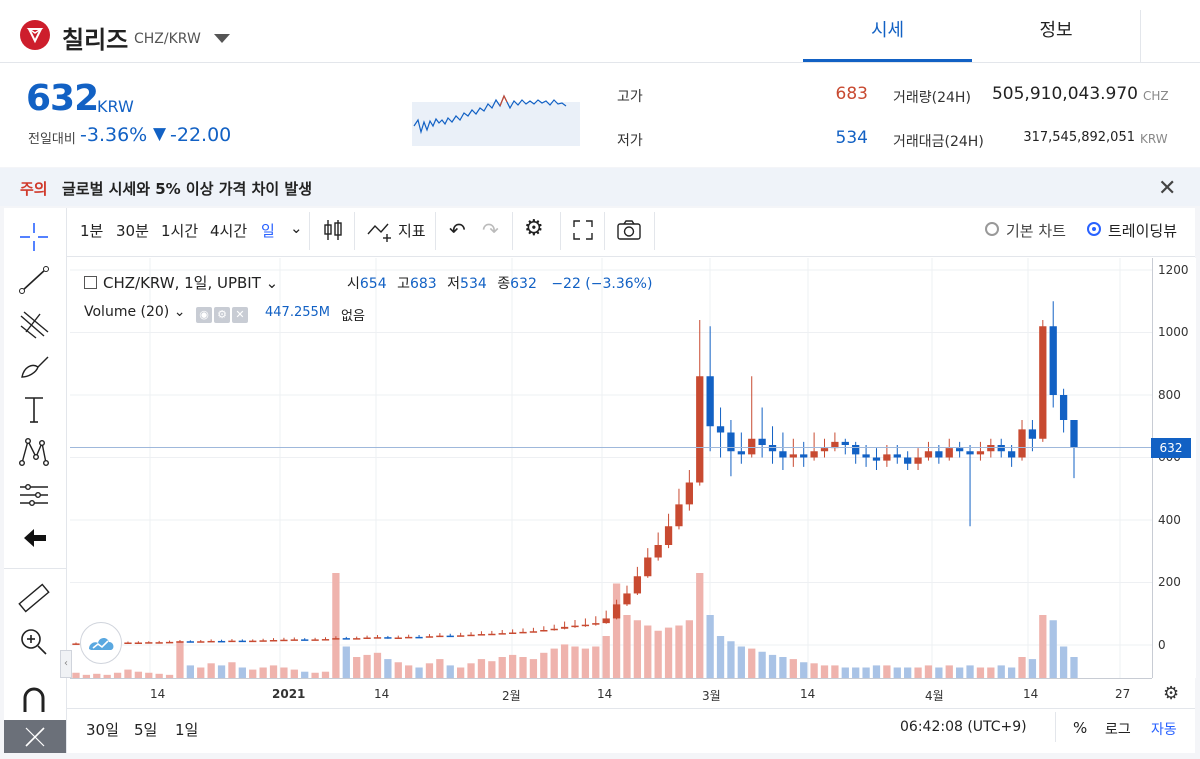  Describe the element at coordinates (412, 231) in the screenshot. I see `indicator-button: 지표` at that location.